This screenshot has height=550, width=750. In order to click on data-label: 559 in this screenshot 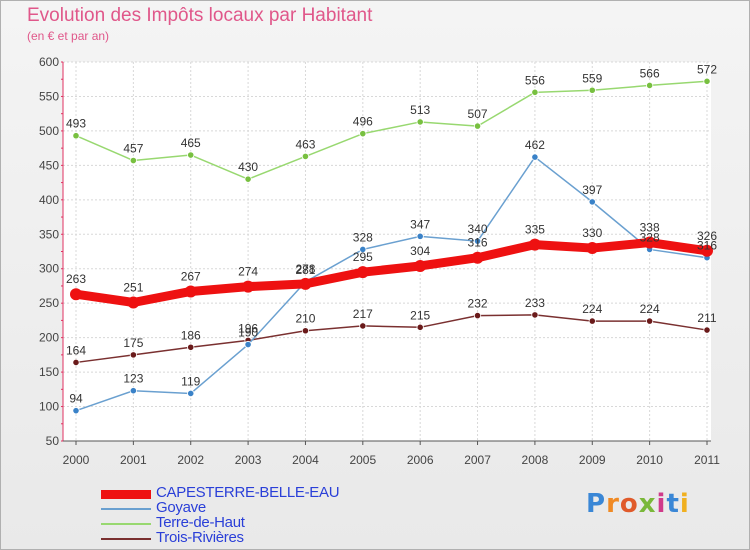, I will do `click(592, 78)`.